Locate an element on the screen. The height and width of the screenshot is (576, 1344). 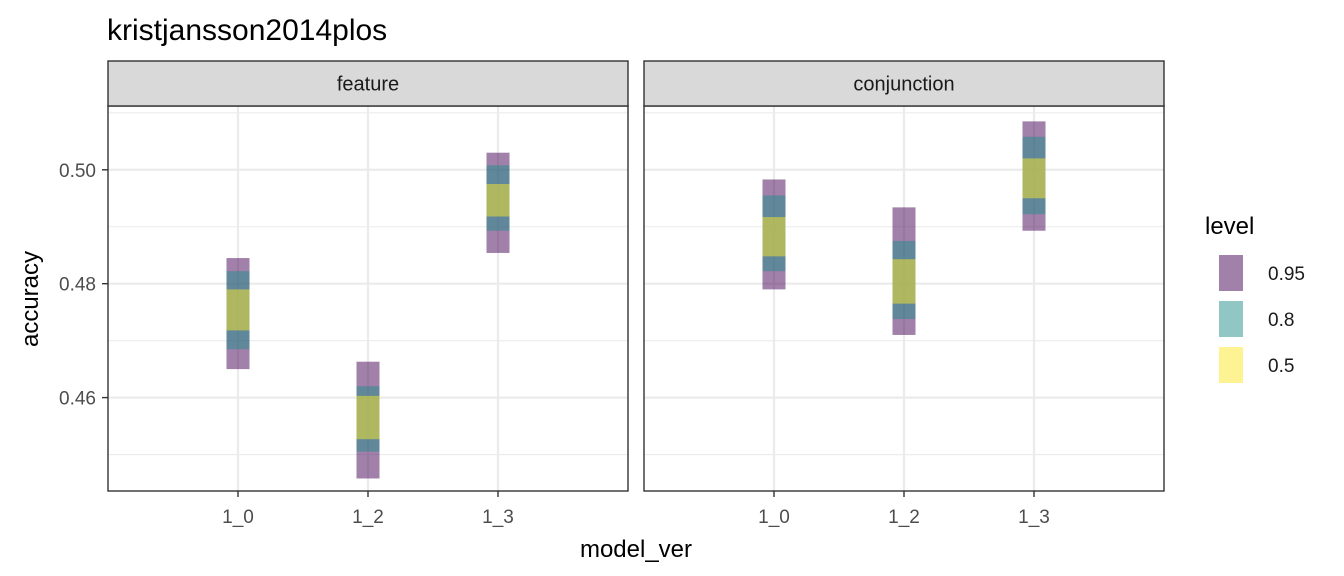
legend-item: 0.95 is located at coordinates (1262, 273).